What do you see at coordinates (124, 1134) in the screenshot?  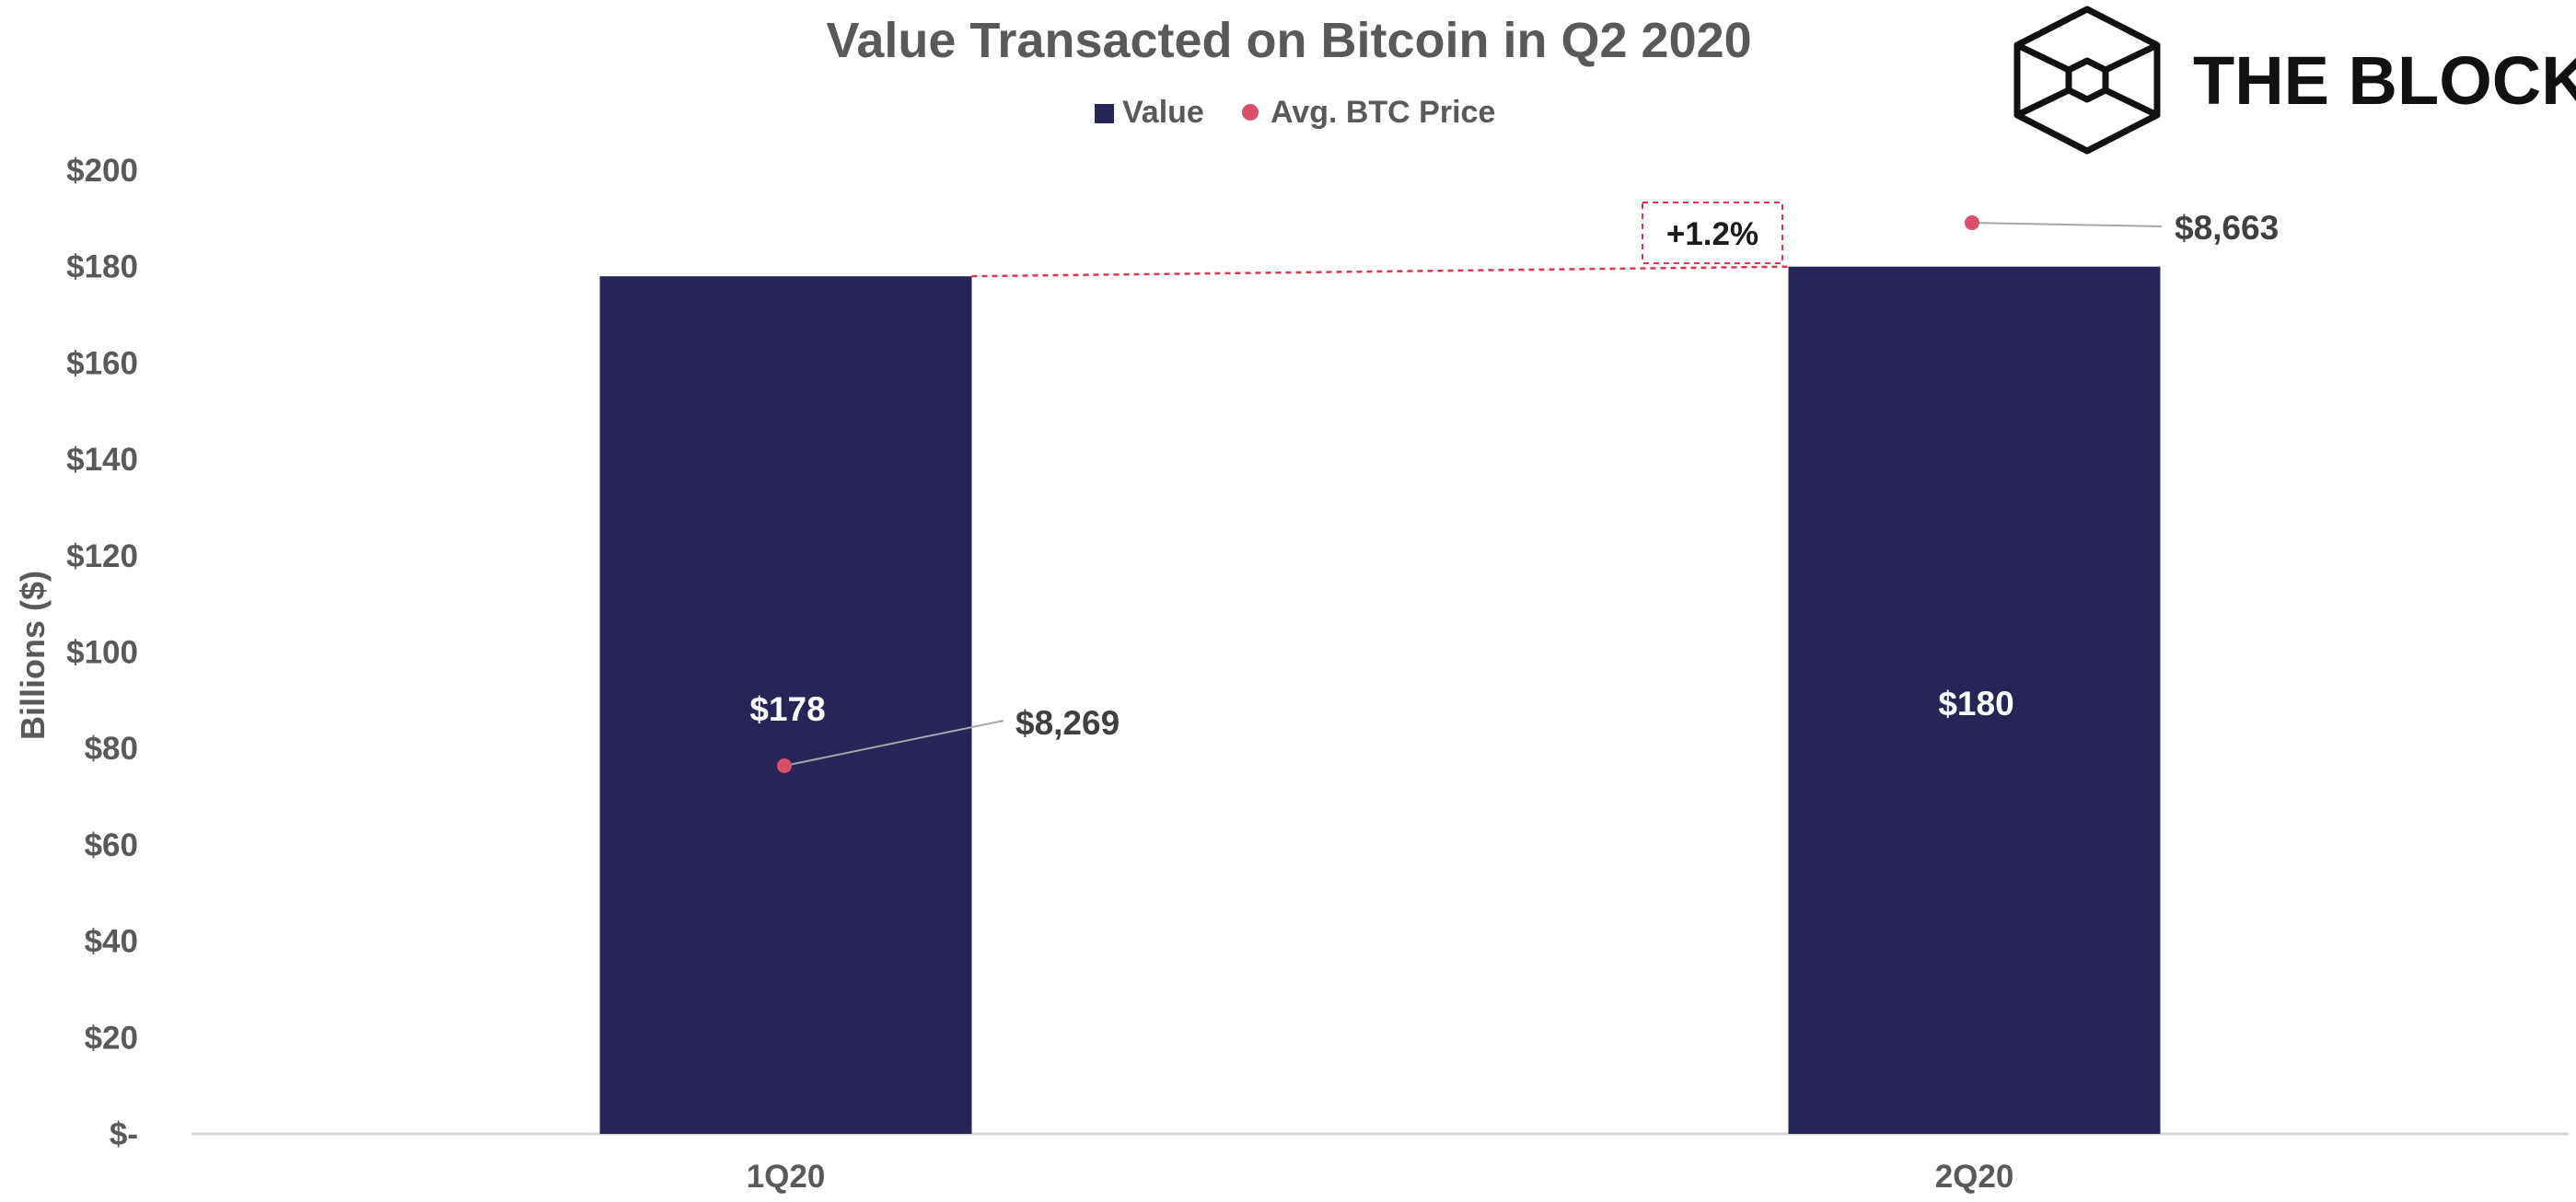 I see `y-tick-label: $-` at bounding box center [124, 1134].